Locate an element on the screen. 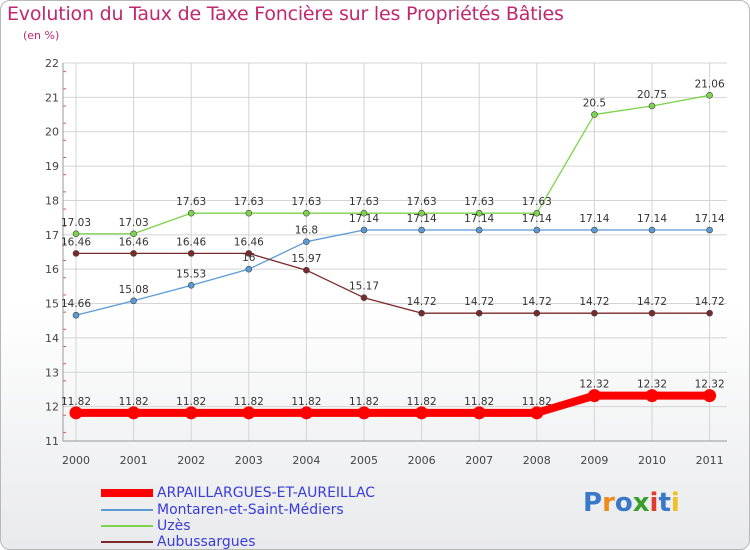  legend-label: ARPAILLARGUES-ET-AUREILLAC is located at coordinates (266, 493).